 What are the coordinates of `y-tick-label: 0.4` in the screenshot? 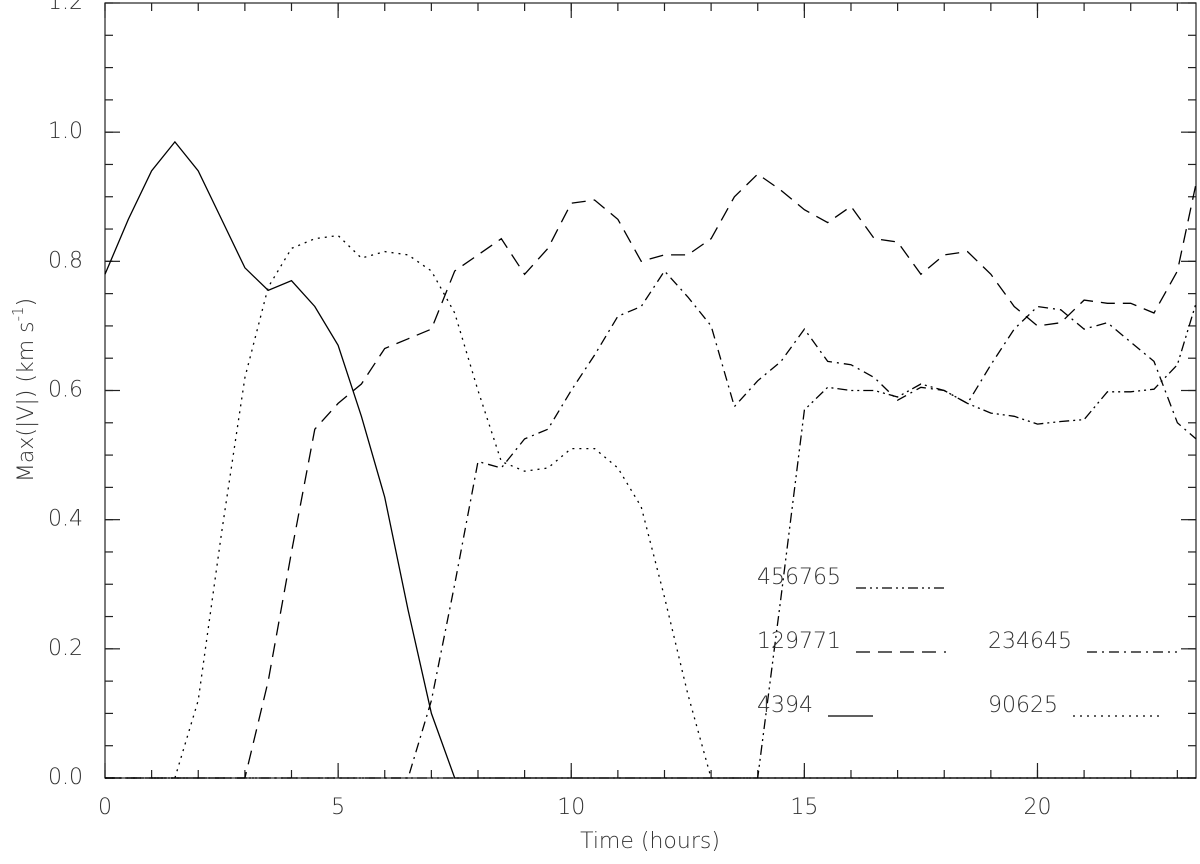 It's located at (65, 519).